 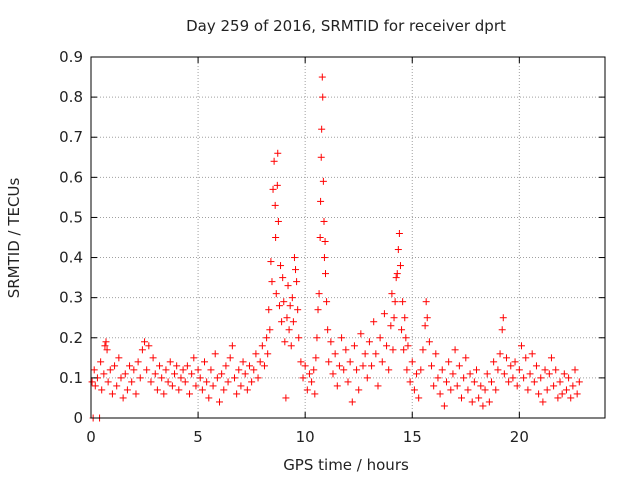 I want to click on x-tick-label: 15, so click(x=412, y=437).